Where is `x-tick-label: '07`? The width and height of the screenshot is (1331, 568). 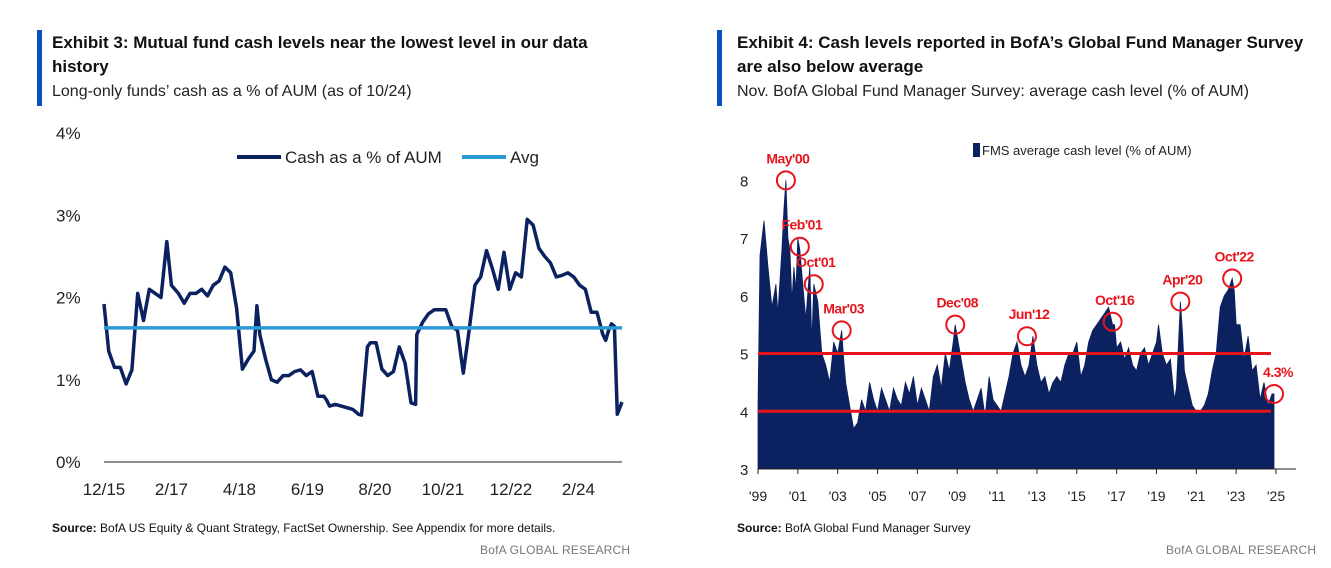 x-tick-label: '07 is located at coordinates (917, 496).